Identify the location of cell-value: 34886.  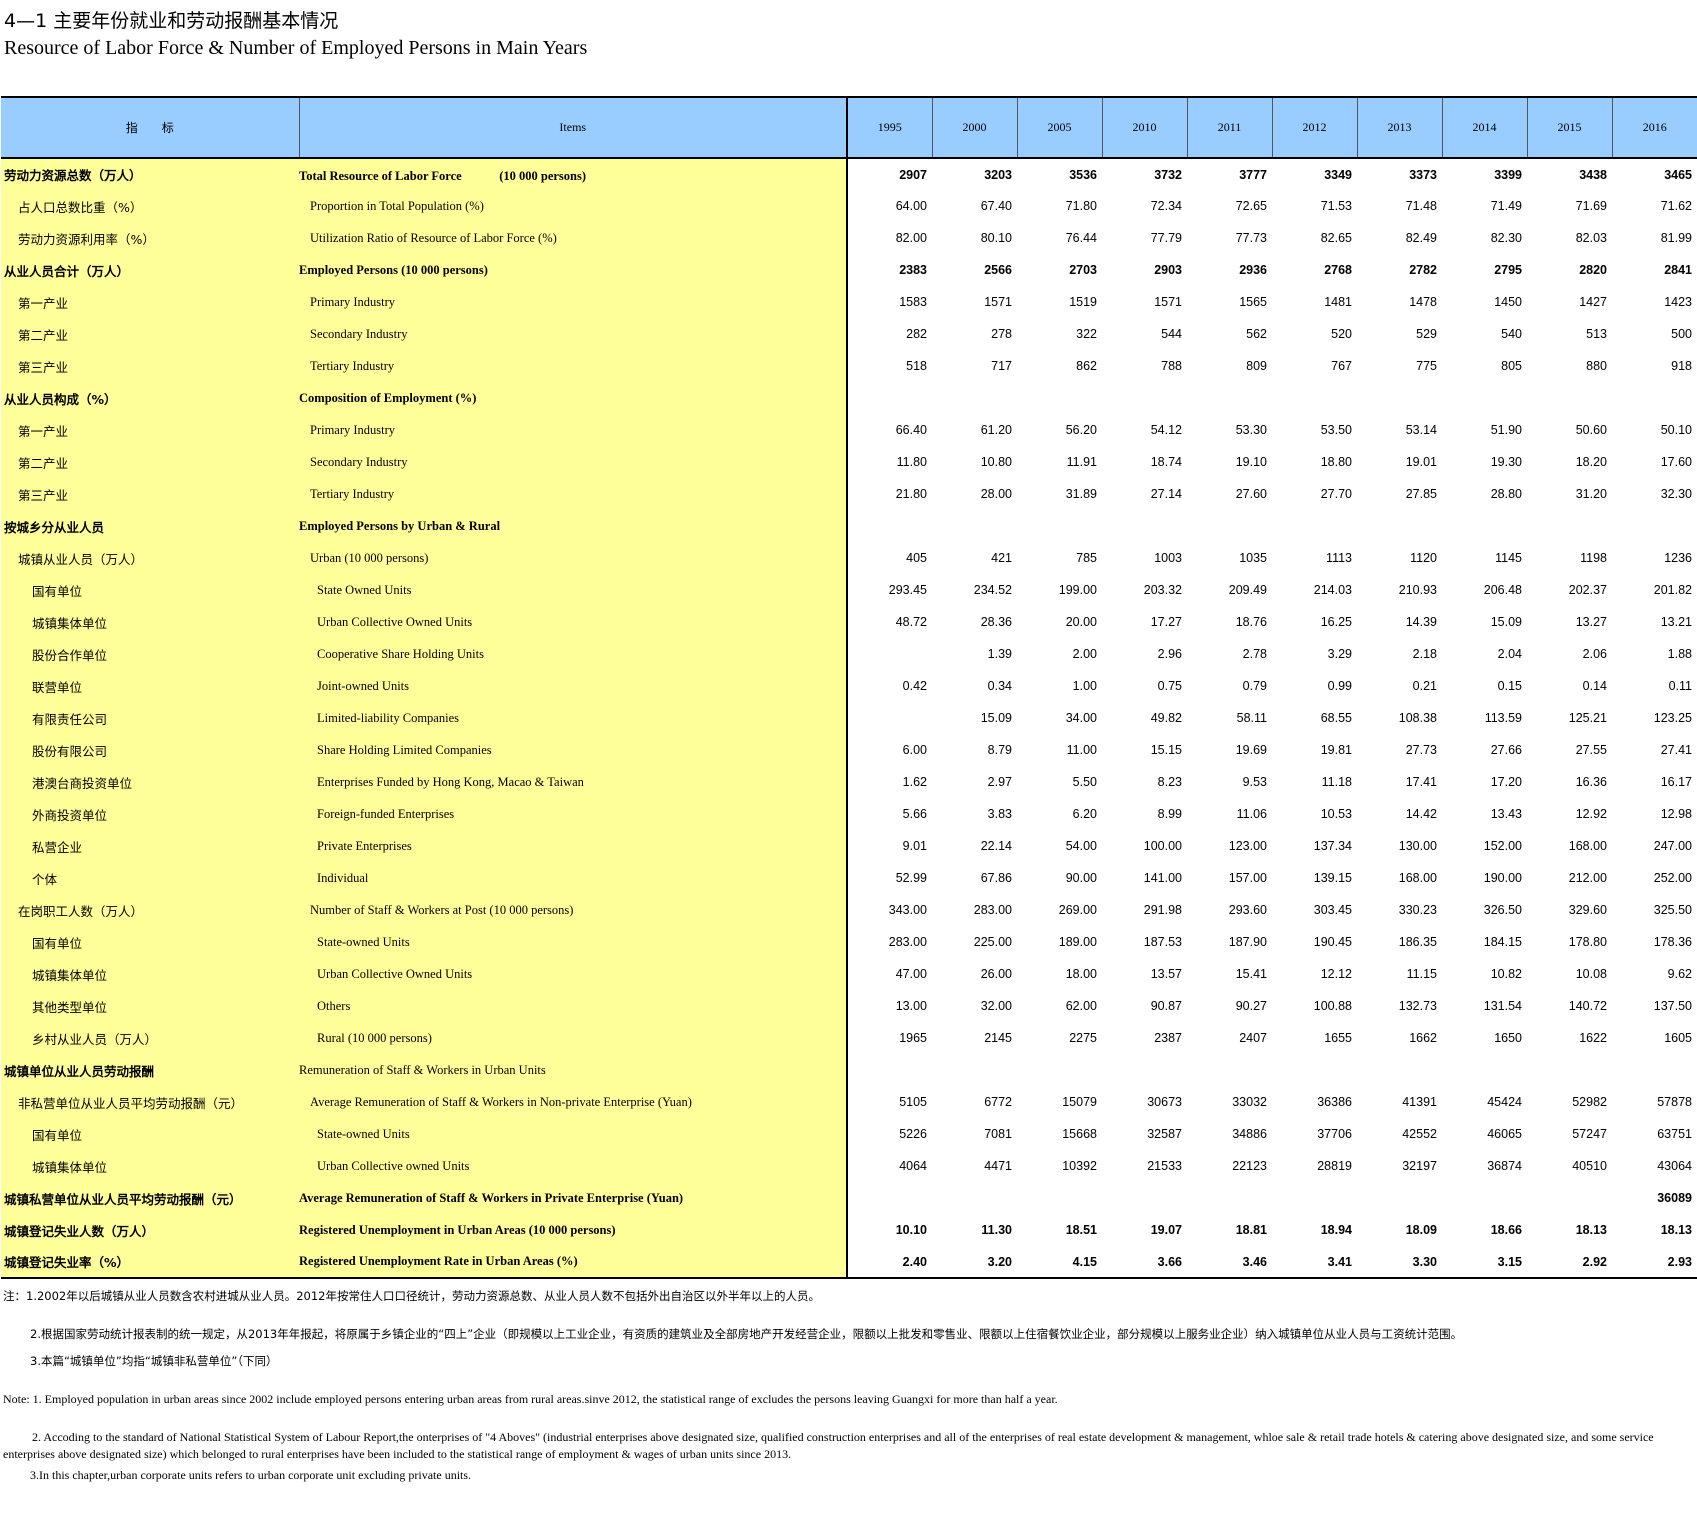
(1249, 1134).